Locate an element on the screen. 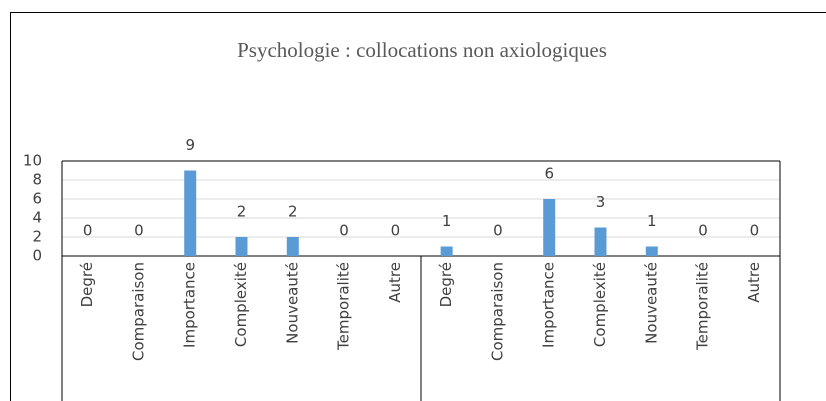 This screenshot has width=826, height=401. y-tick-label: 8 is located at coordinates (37, 180).